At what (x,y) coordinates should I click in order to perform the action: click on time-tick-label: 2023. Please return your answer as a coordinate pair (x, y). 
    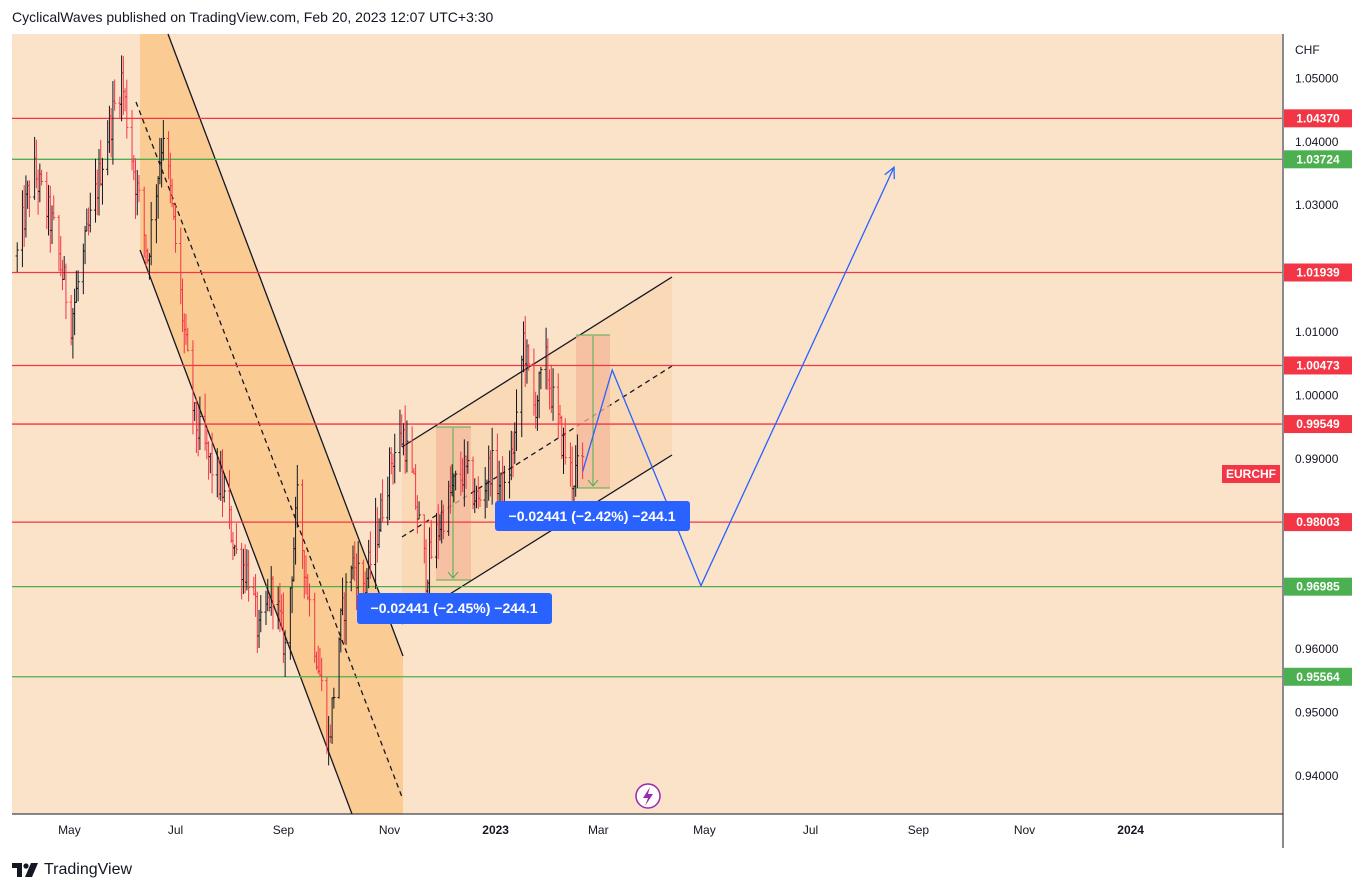
    Looking at the image, I should click on (495, 830).